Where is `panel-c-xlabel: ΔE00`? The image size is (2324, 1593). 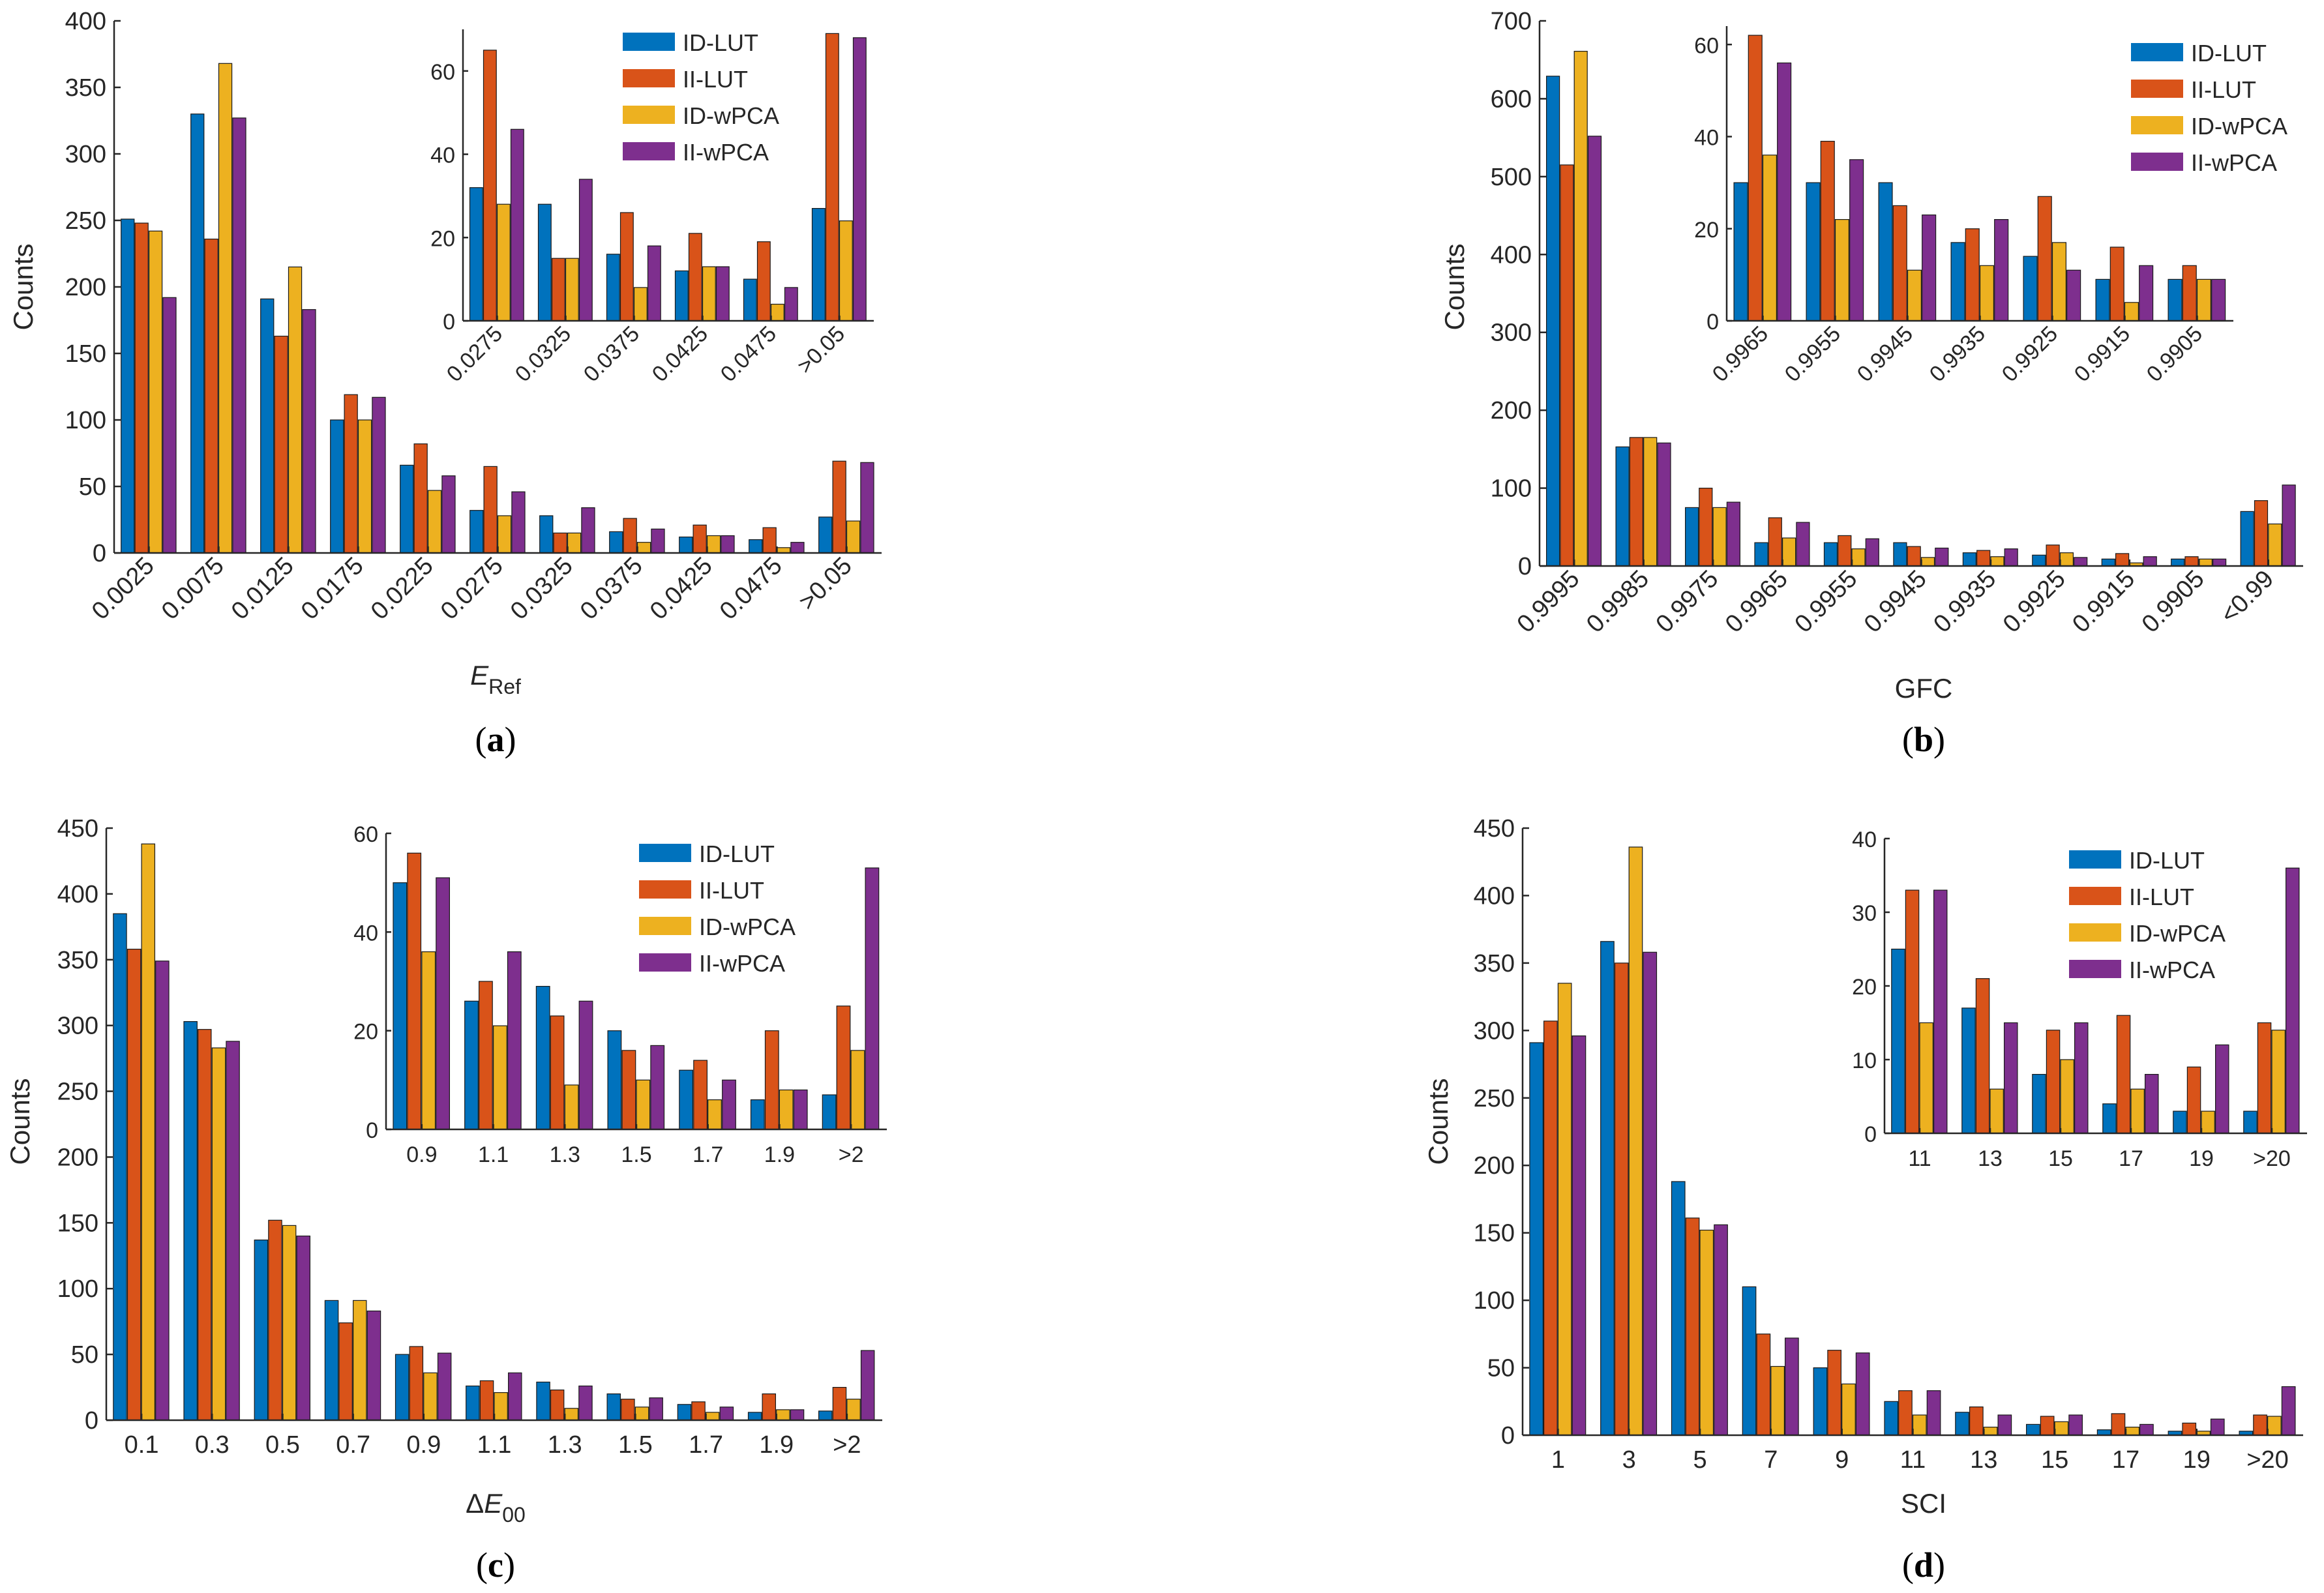
panel-c-xlabel: ΔE00 is located at coordinates (496, 1507).